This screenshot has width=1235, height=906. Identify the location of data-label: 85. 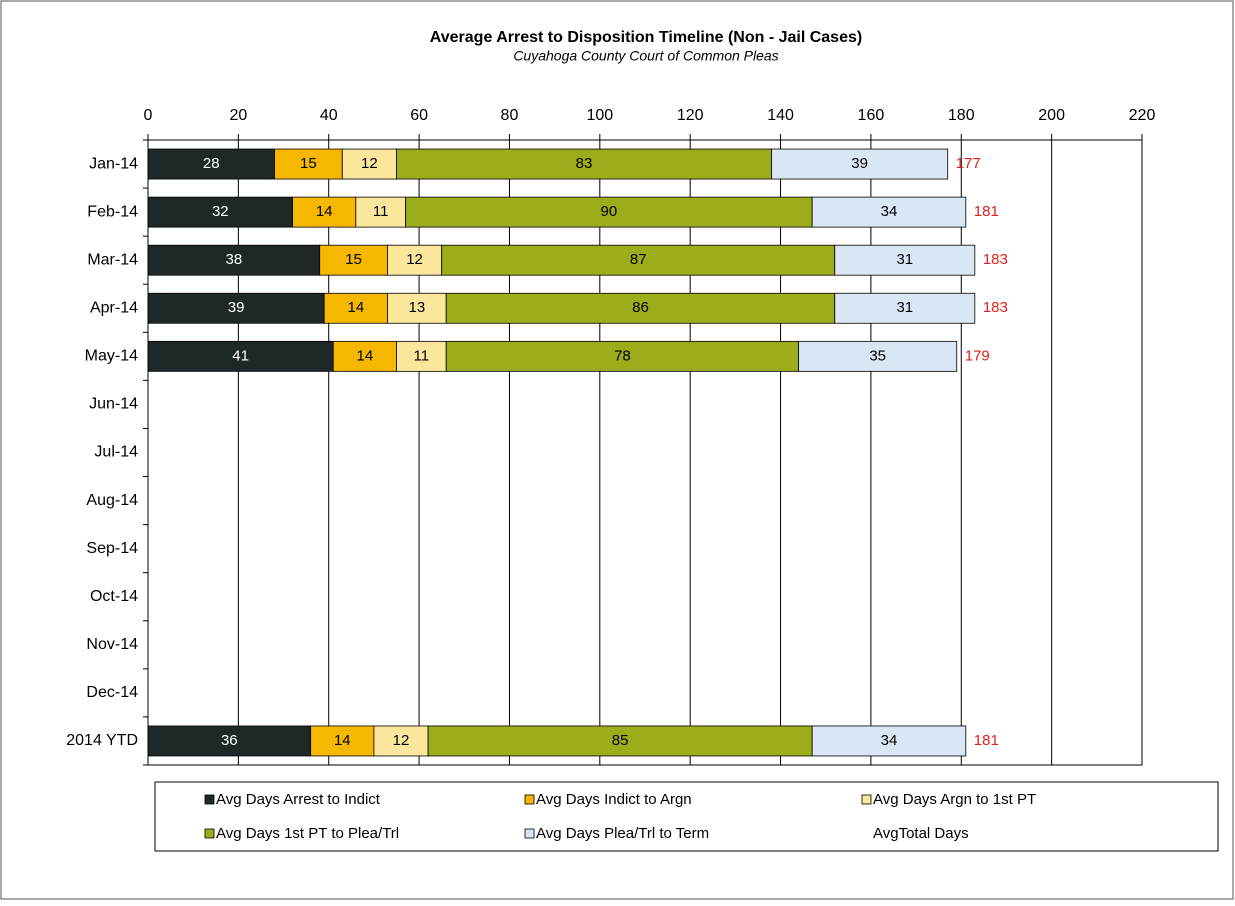
(620, 740).